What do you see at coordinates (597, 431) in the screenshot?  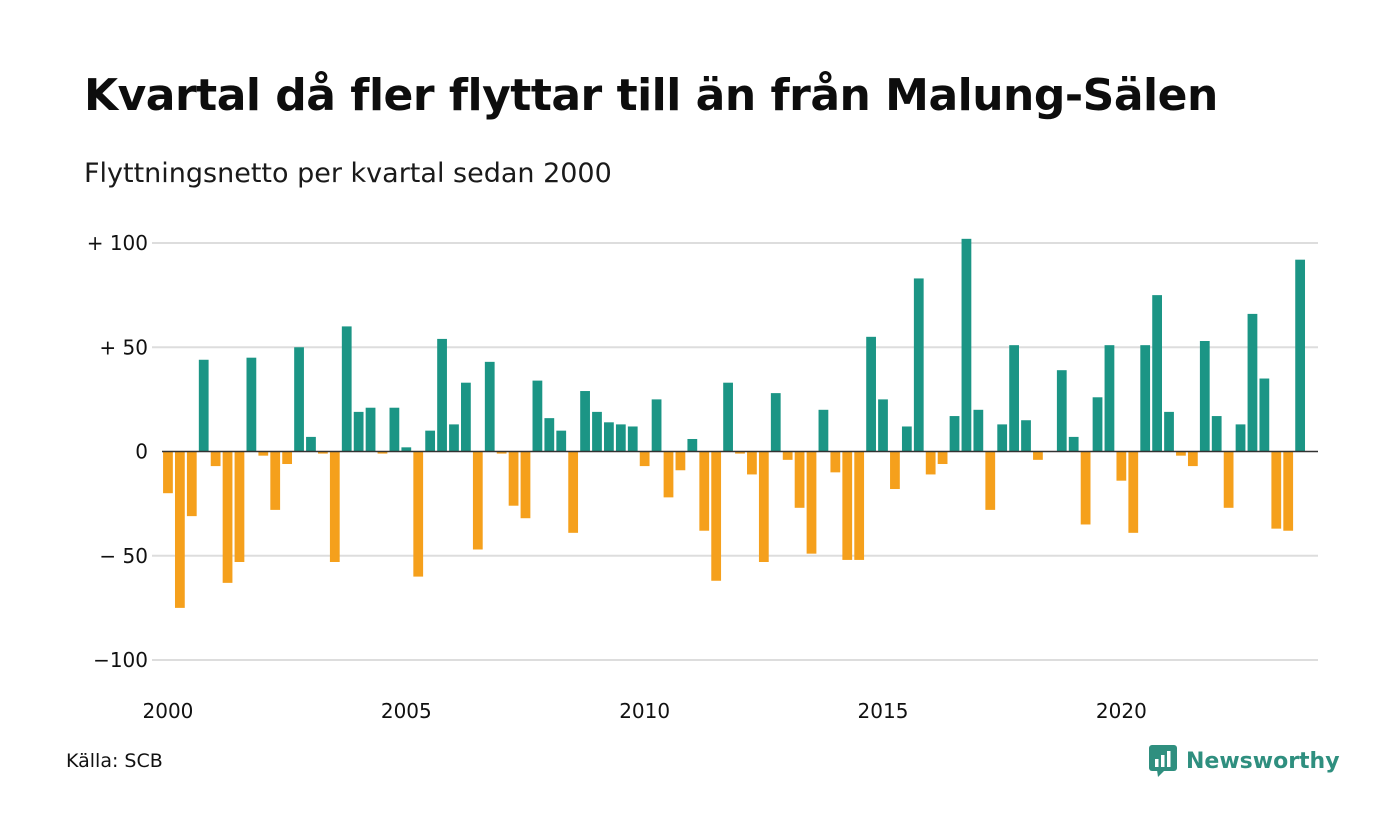 I see `bar-2009-q1` at bounding box center [597, 431].